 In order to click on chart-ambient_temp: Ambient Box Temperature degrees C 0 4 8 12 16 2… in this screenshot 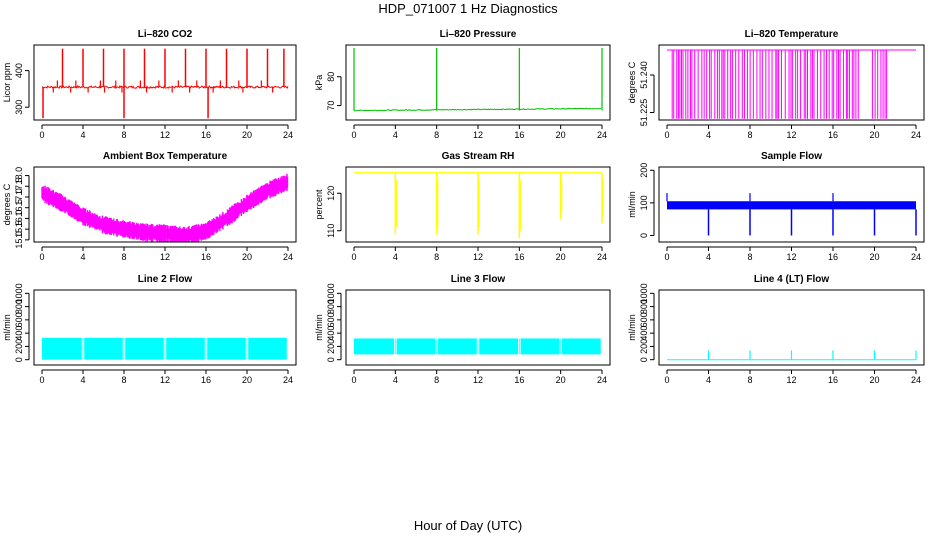, I will do `click(149, 206)`.